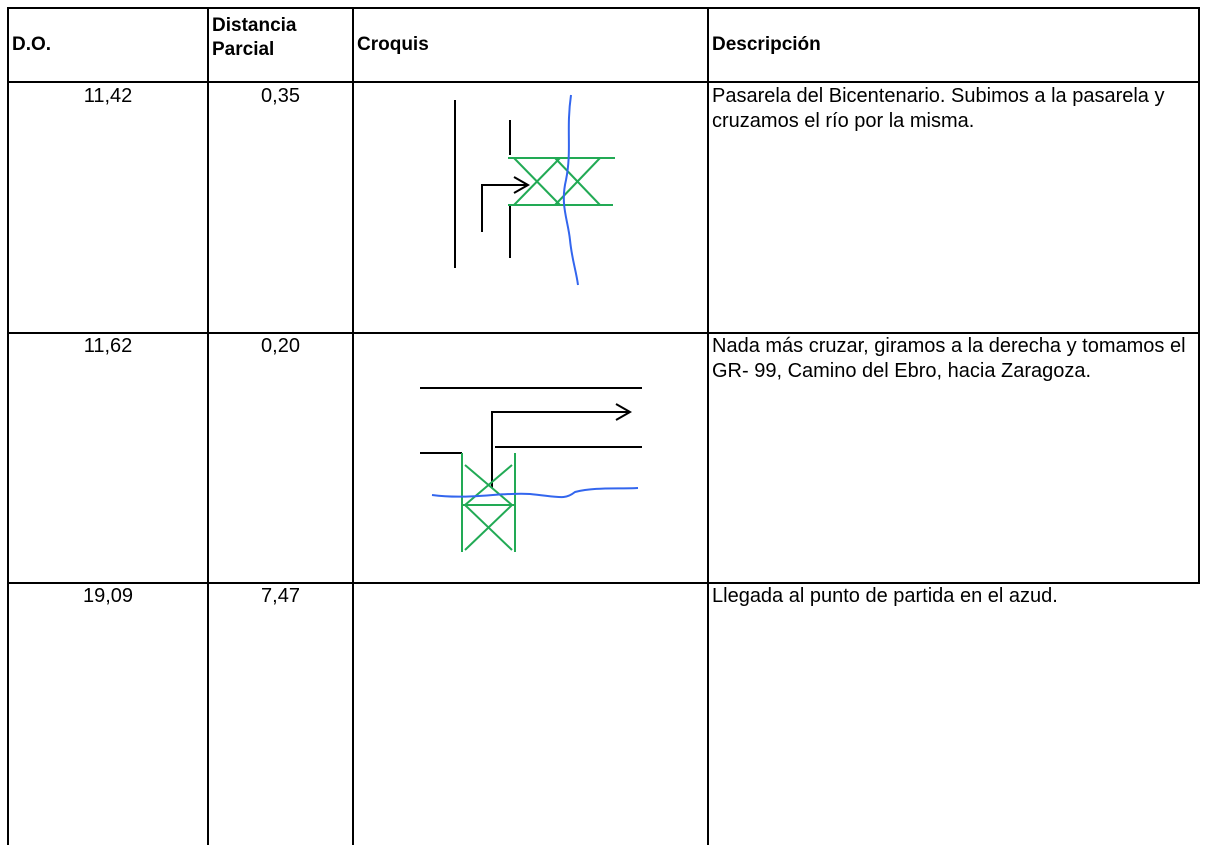 The image size is (1209, 845). What do you see at coordinates (32, 44) in the screenshot?
I see `header-cell: D.O.` at bounding box center [32, 44].